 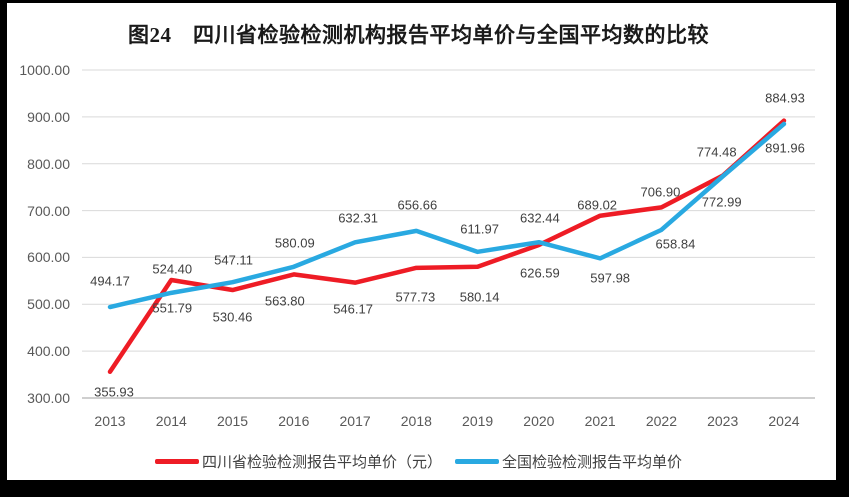 I want to click on data-label: 563.80, so click(x=284, y=301).